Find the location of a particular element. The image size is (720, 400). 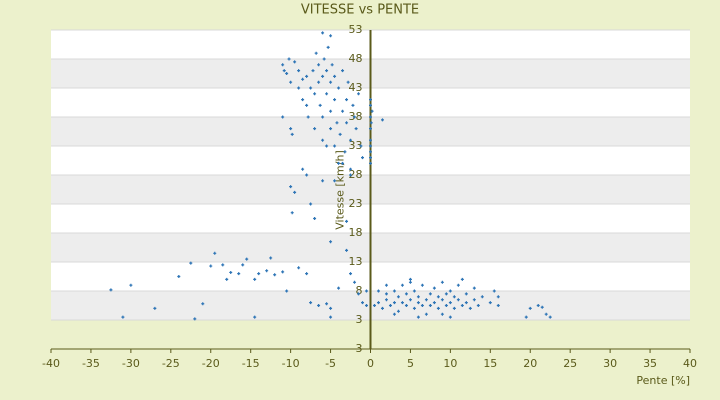

x-tick-label: 40 is located at coordinates (690, 363).